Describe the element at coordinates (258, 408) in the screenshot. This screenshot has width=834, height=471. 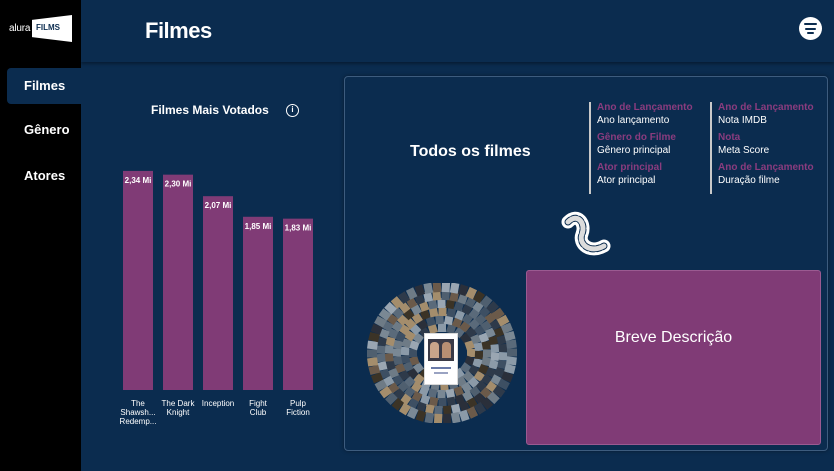
I see `x-tick-label: Fight Club` at that location.